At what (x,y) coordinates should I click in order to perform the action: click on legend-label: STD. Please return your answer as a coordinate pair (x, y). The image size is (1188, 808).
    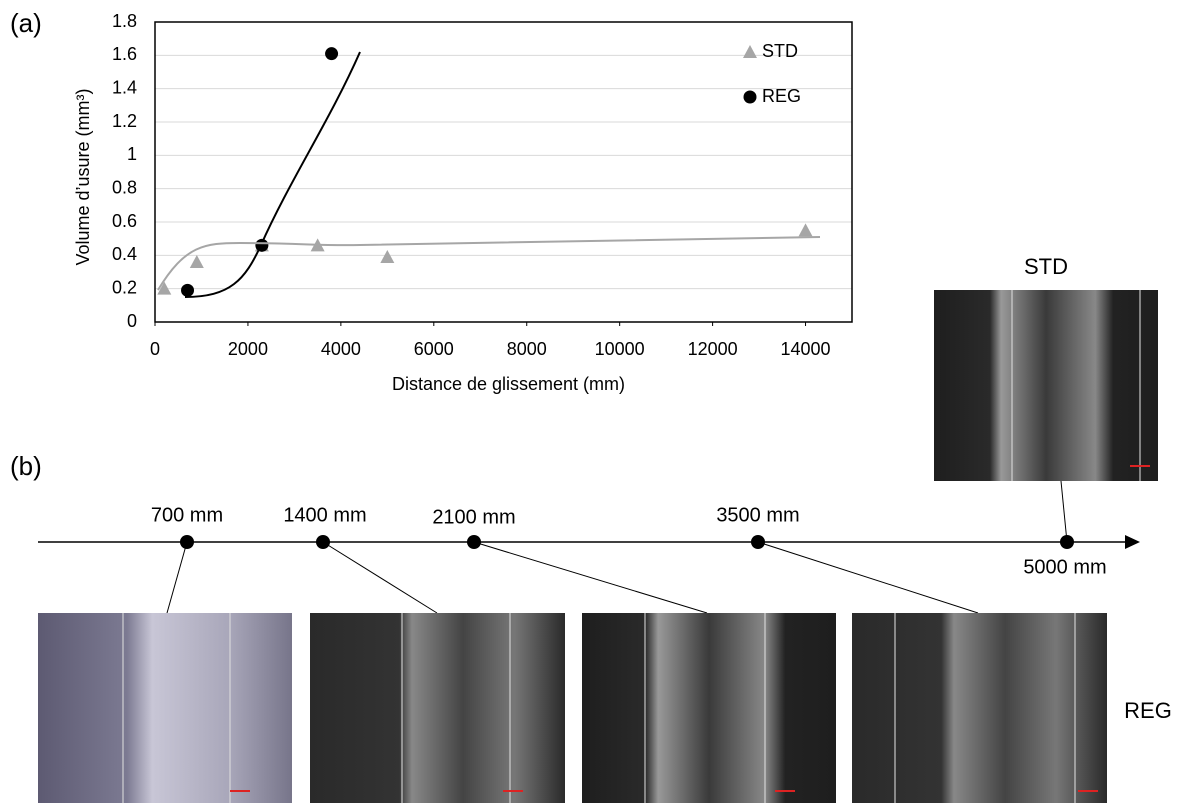
    Looking at the image, I should click on (780, 51).